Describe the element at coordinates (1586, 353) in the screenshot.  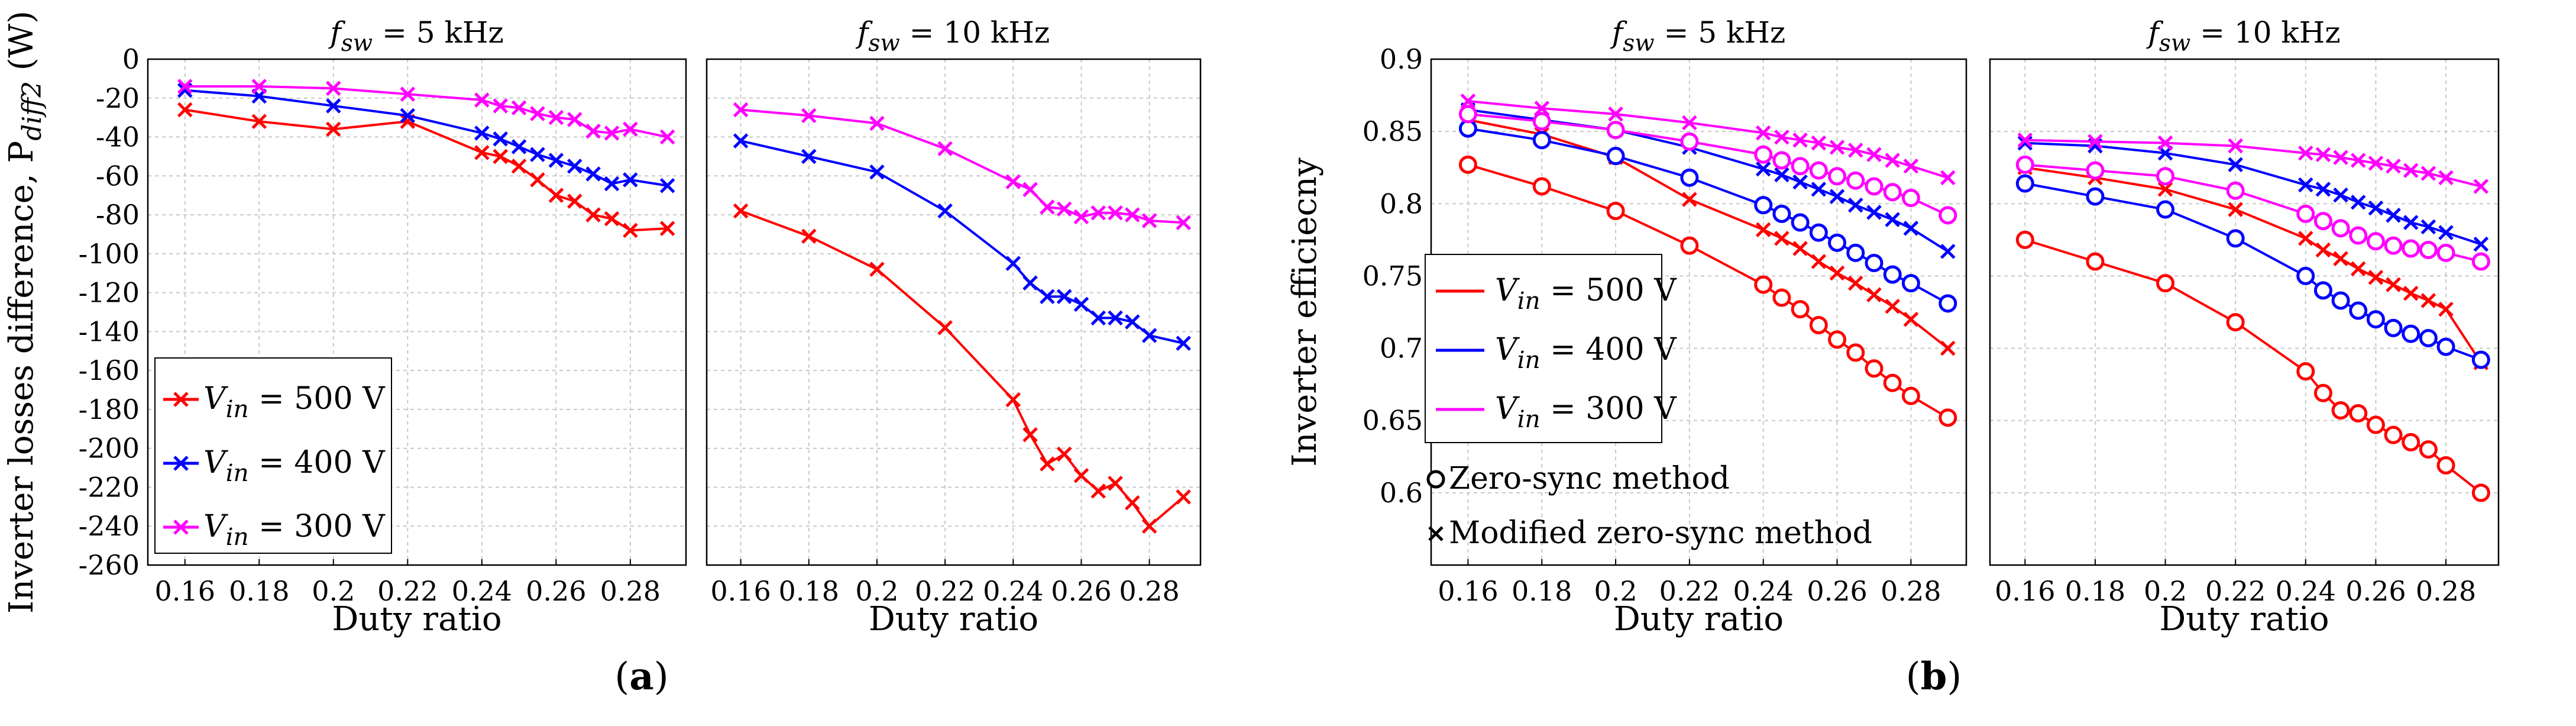
I see `legend-label: Vin = 400 V` at that location.